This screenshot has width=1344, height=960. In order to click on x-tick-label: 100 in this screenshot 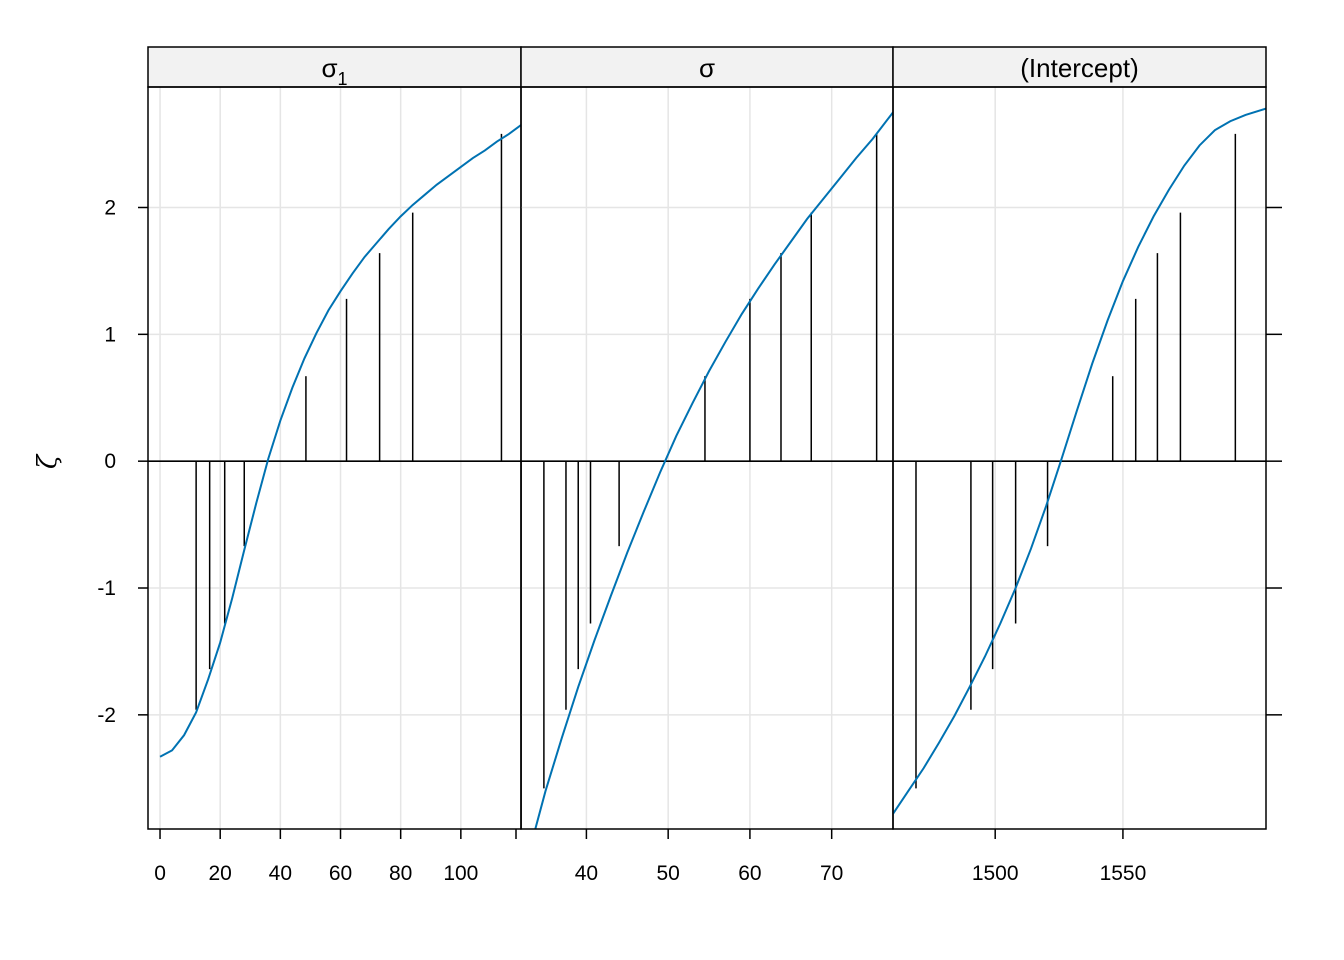, I will do `click(460, 873)`.